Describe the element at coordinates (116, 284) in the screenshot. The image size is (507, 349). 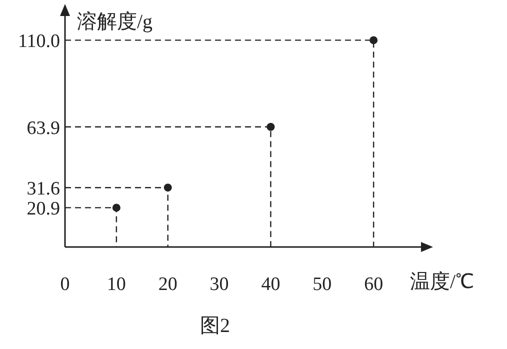
I see `x-tick: 10` at that location.